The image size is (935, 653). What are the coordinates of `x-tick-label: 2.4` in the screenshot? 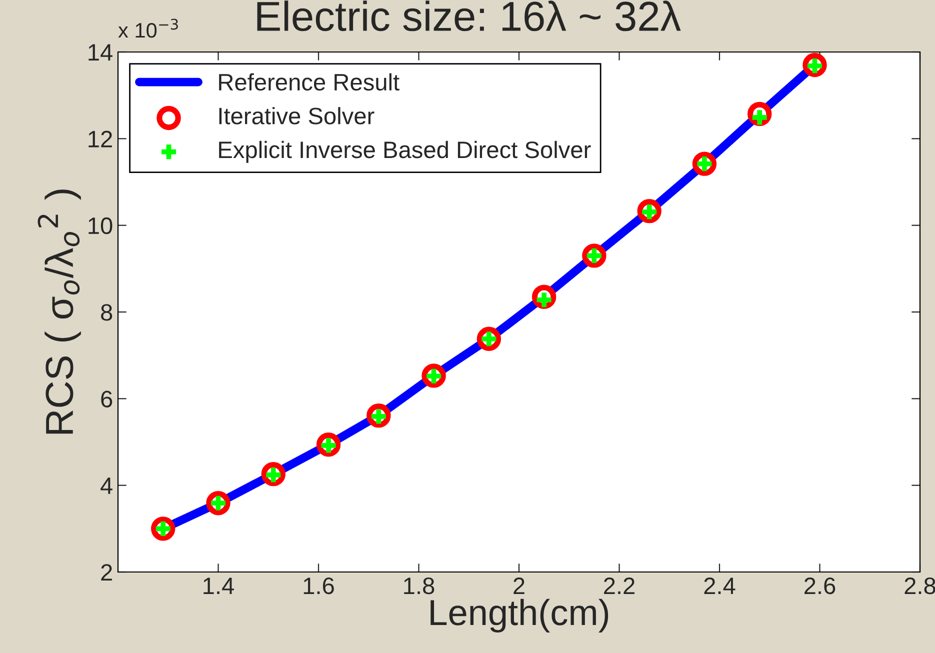 It's located at (720, 585).